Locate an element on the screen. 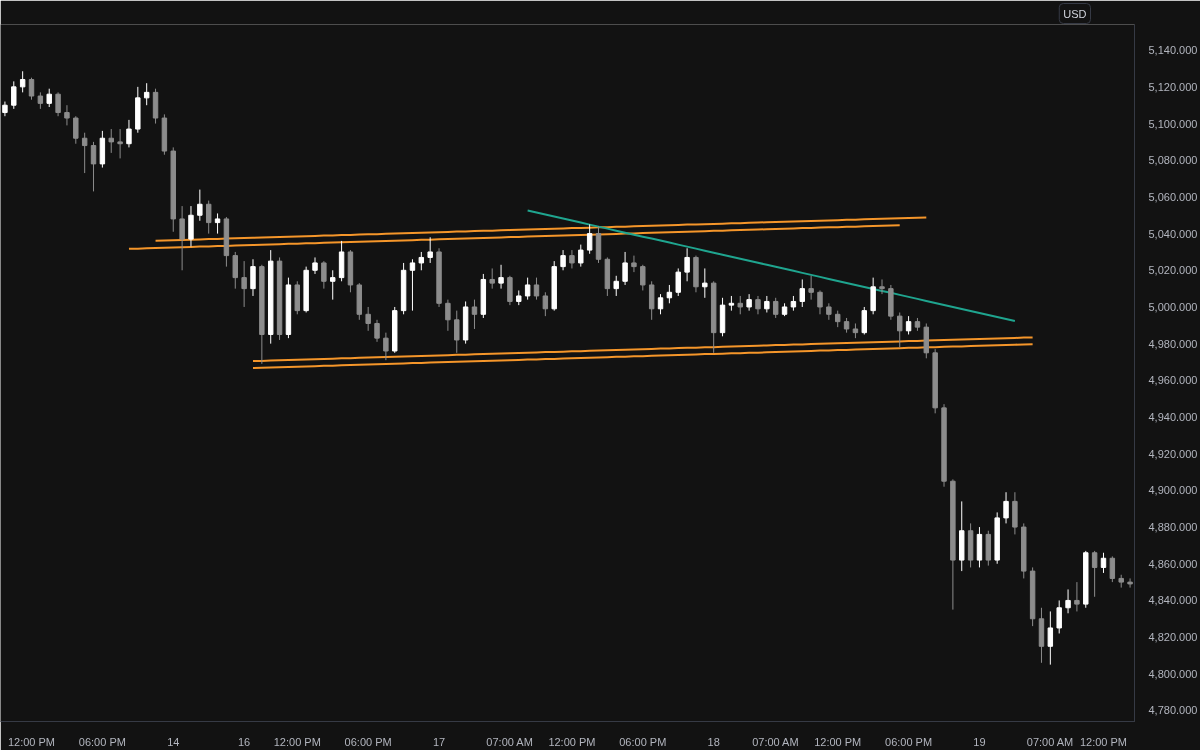  y-tick-label: 4,960.000 is located at coordinates (1173, 380).